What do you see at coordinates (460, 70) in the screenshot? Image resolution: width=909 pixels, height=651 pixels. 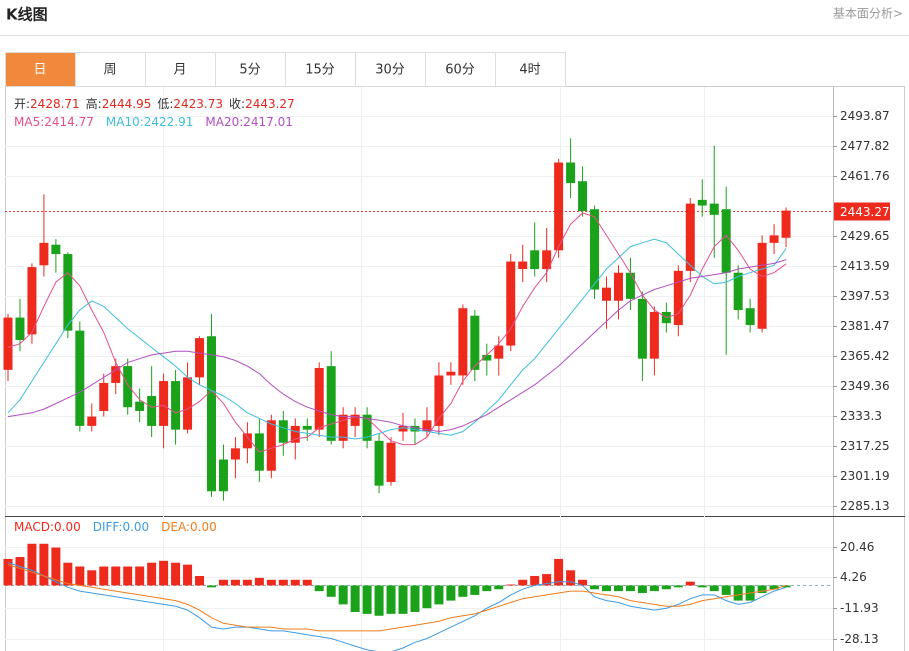 I see `tab-label: 60分` at bounding box center [460, 70].